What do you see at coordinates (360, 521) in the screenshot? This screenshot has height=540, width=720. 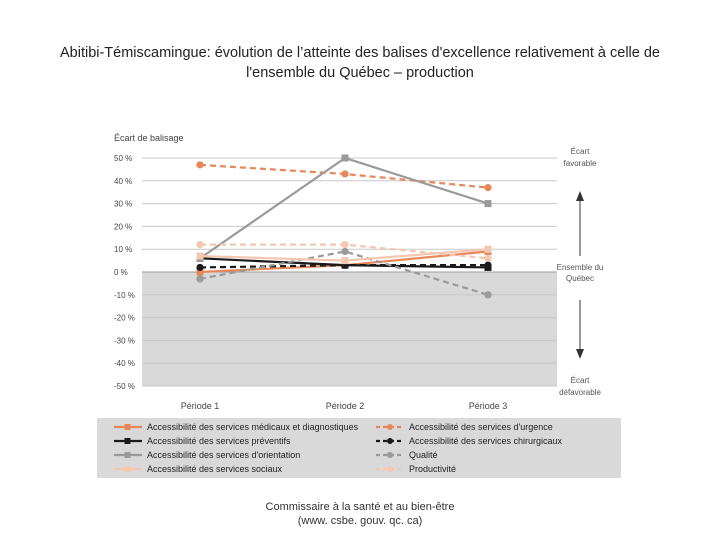 I see `footer-line-2: (www. csbe. gouv. qc. ca)` at bounding box center [360, 521].